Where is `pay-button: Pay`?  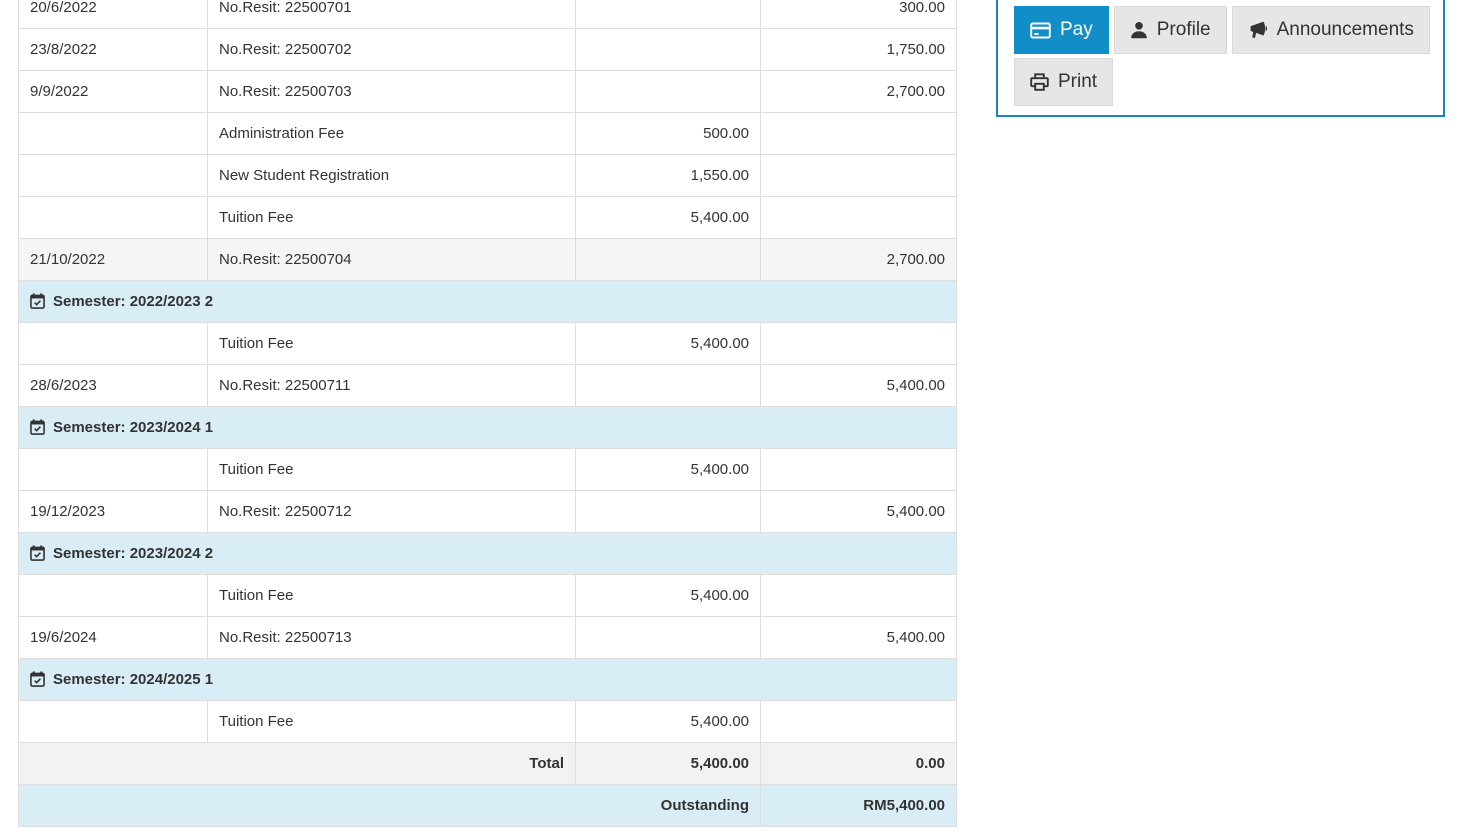
pay-button: Pay is located at coordinates (1061, 30).